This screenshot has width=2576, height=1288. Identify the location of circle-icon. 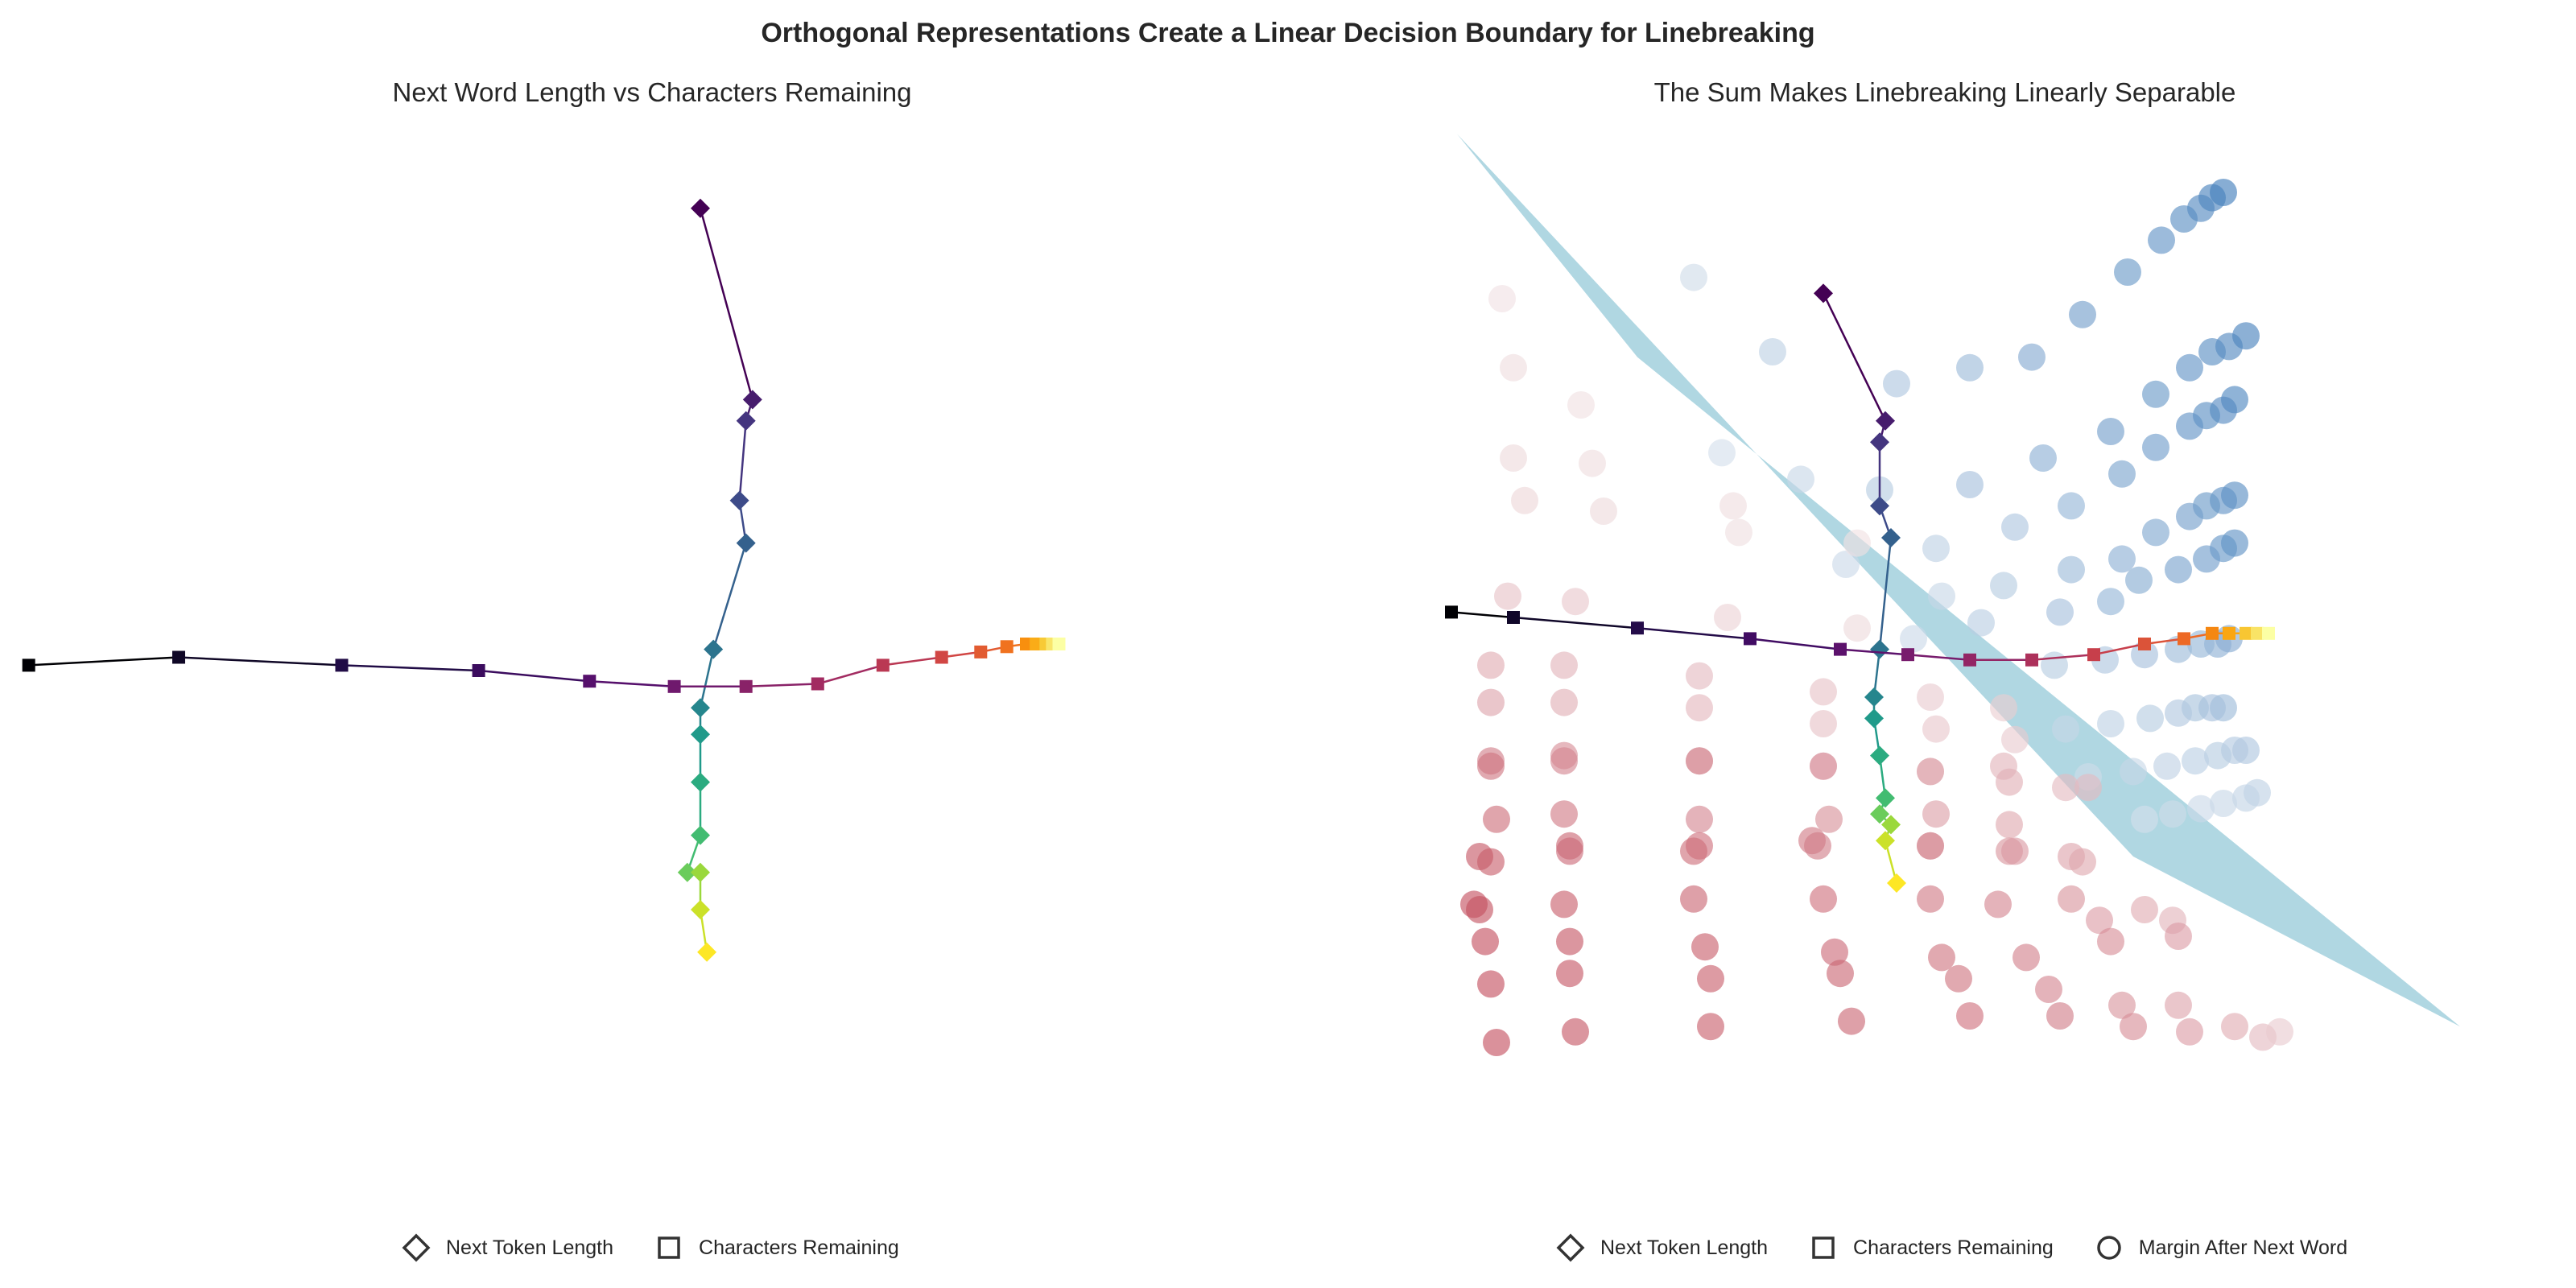
(2109, 1248).